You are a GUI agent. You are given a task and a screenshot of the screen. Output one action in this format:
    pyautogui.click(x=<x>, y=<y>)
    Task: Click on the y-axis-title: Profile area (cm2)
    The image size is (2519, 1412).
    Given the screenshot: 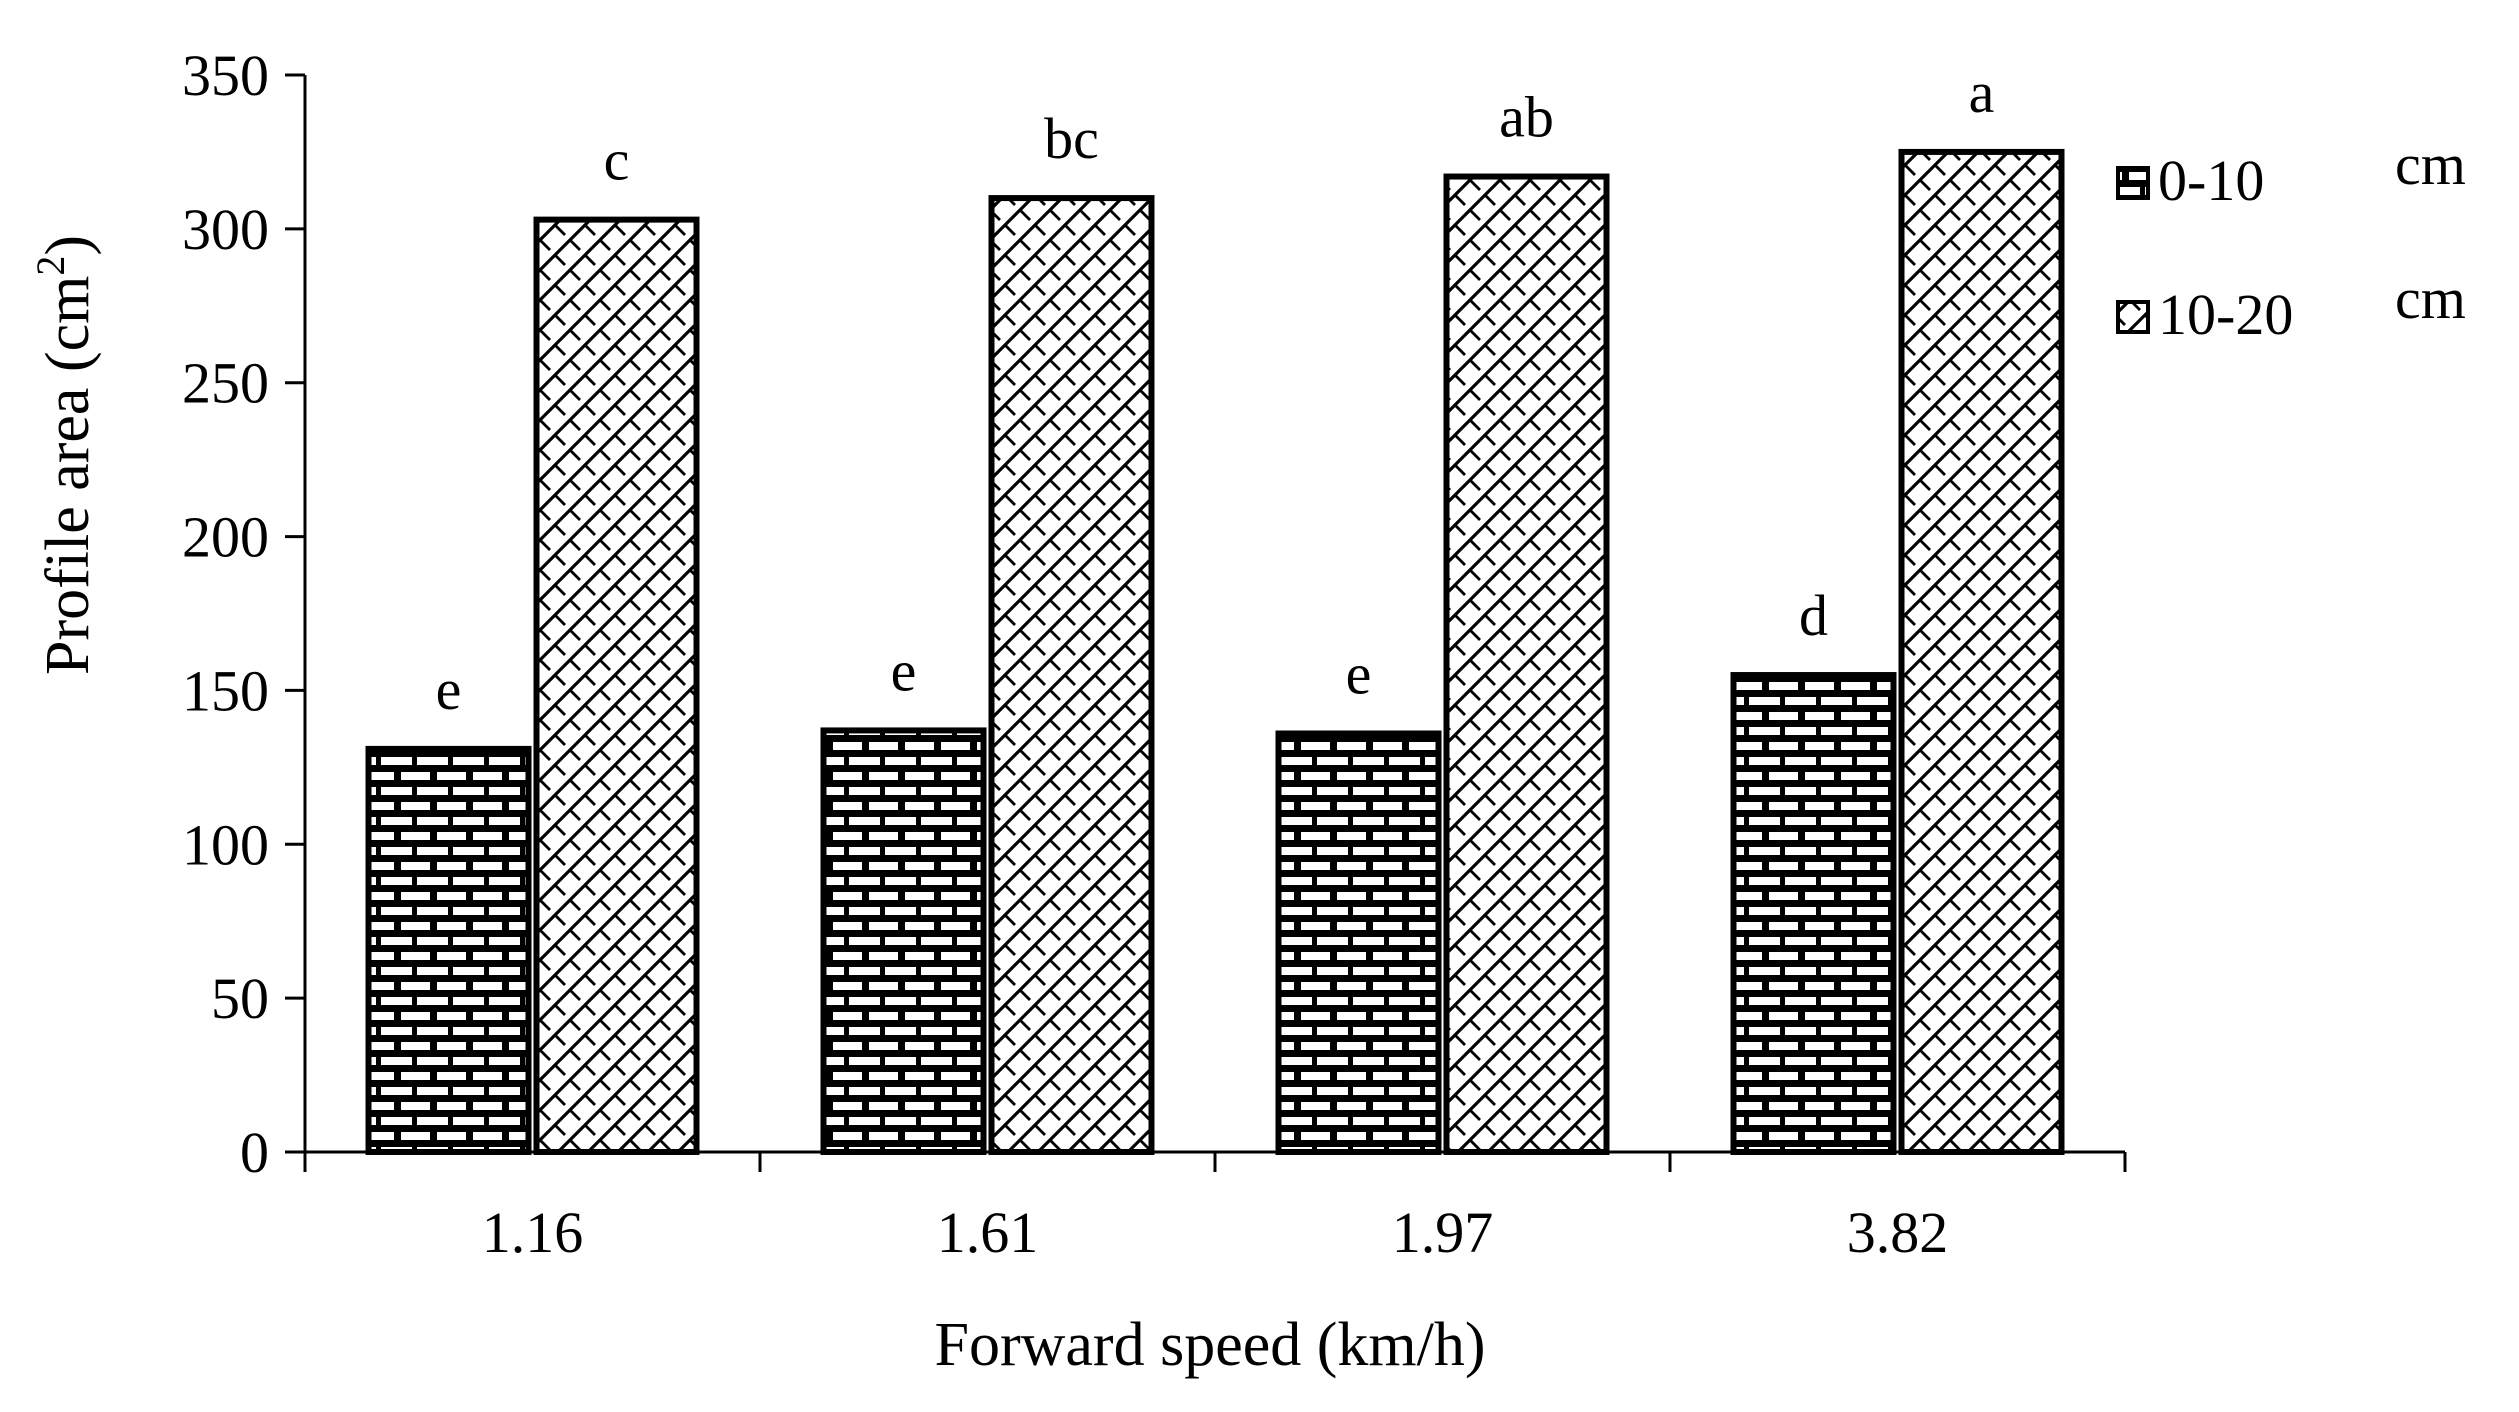 What is the action you would take?
    pyautogui.click(x=65, y=455)
    